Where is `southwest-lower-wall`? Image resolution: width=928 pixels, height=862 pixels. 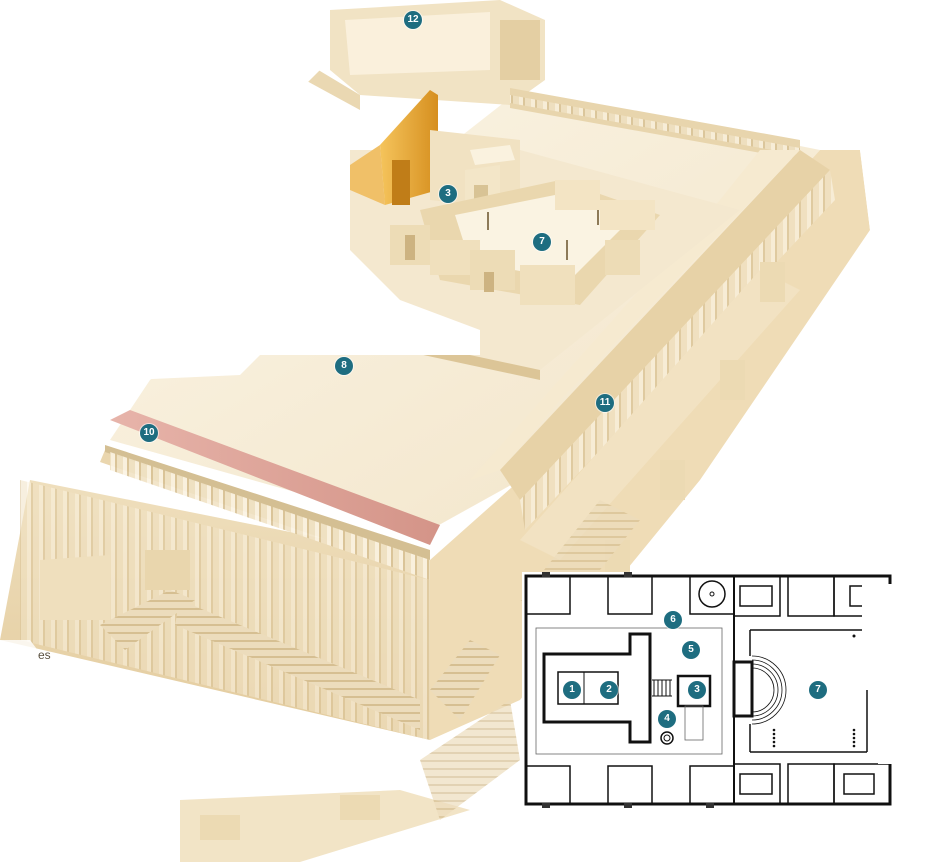 southwest-lower-wall is located at coordinates (350, 781).